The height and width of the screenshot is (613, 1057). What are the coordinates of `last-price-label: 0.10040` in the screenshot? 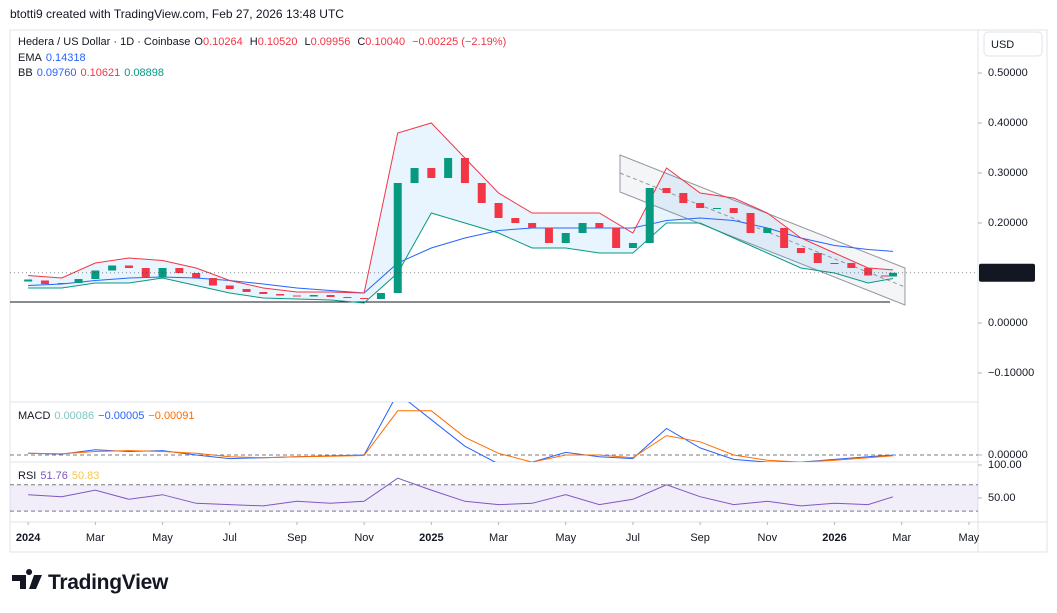 It's located at (1008, 273).